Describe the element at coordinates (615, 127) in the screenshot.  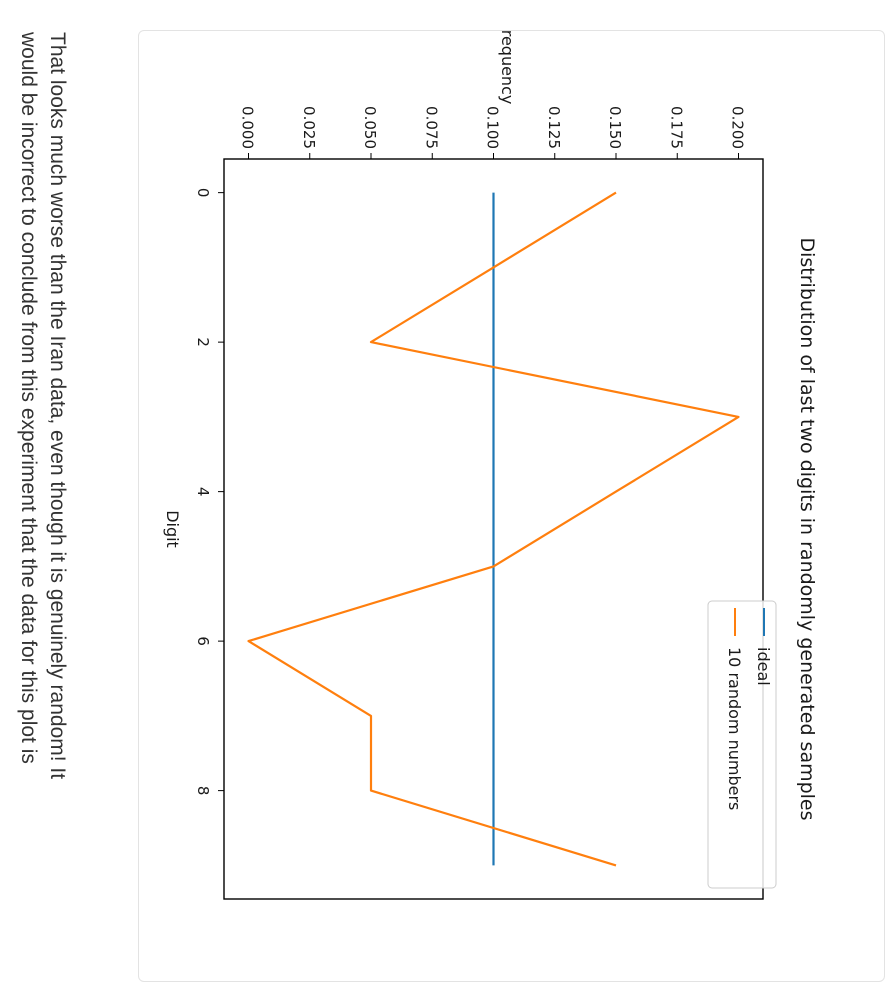
I see `y-tick-label: 0.150` at that location.